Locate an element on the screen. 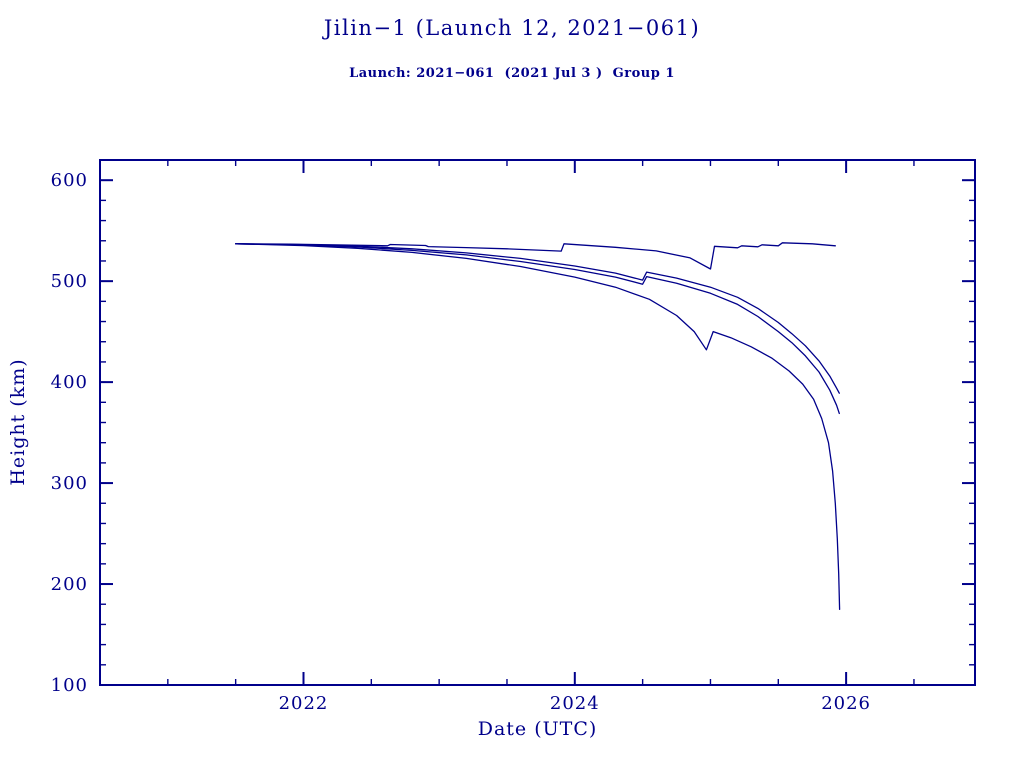 This screenshot has width=1024, height=768. x-tick-label: 2022 is located at coordinates (304, 703).